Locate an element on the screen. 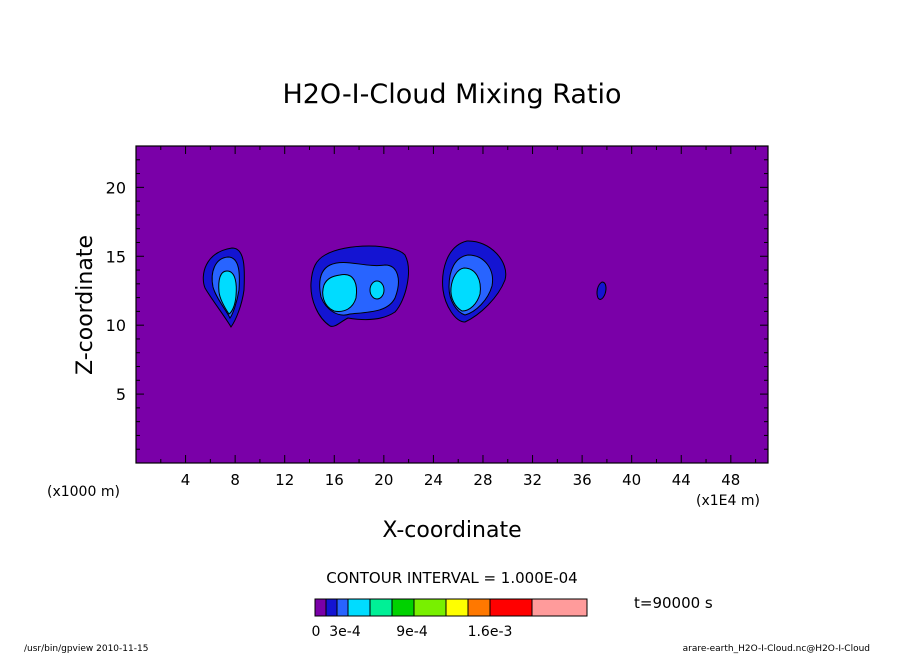  x-tick-label: 36 is located at coordinates (582, 480).